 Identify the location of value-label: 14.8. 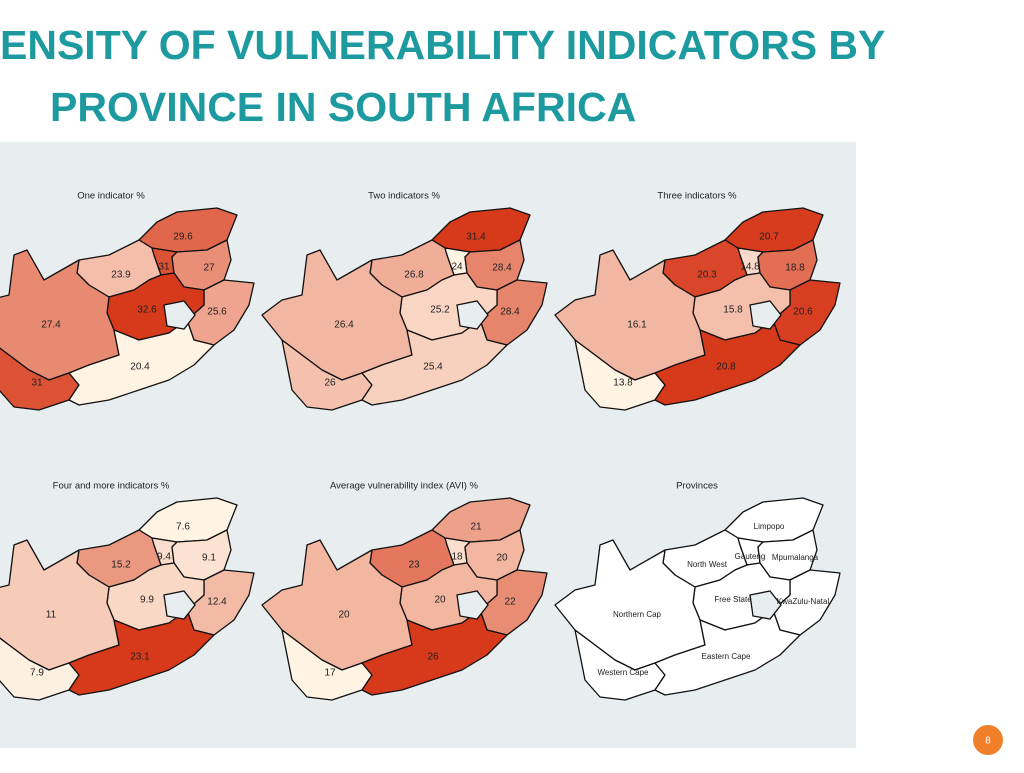
(750, 267).